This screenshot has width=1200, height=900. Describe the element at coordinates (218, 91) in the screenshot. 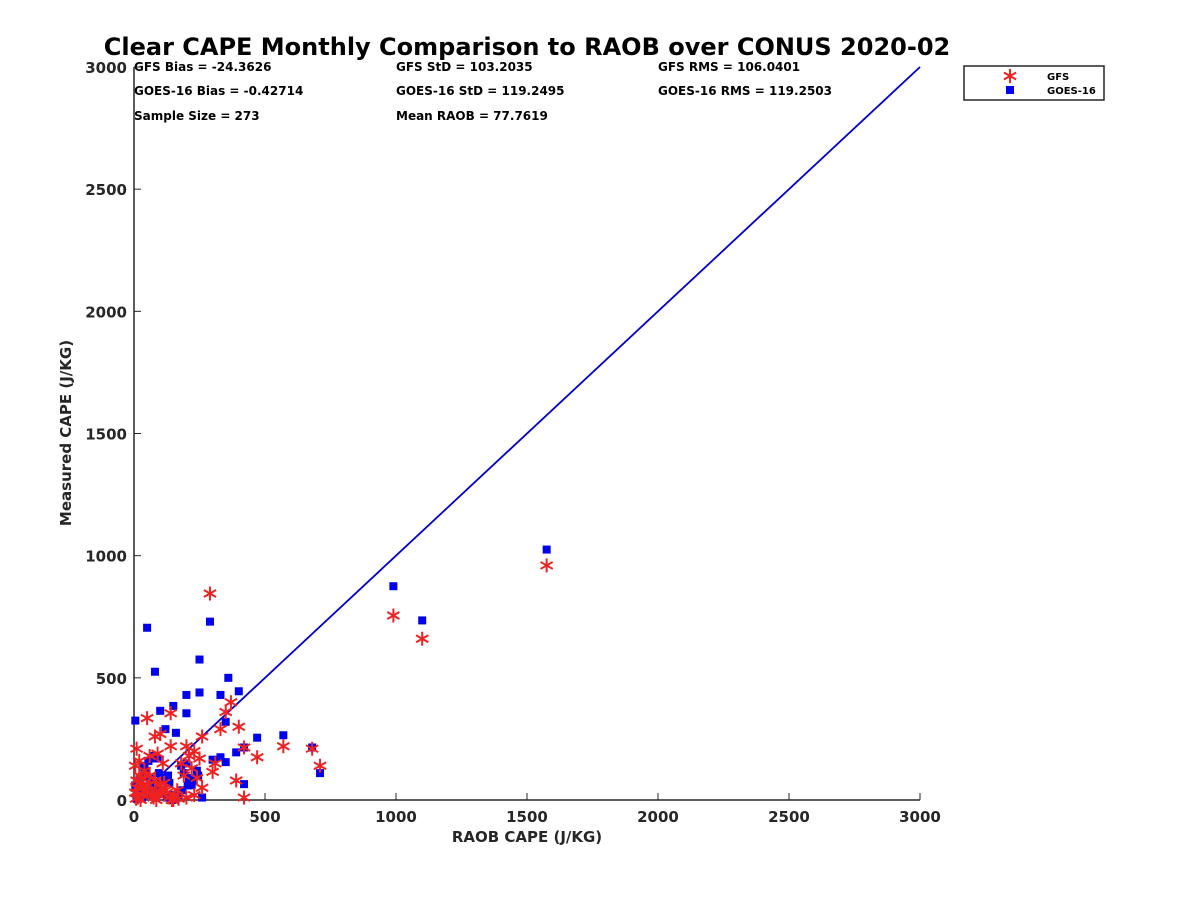

I see `stats-text: GOES-16 Bias = -0.42714` at that location.